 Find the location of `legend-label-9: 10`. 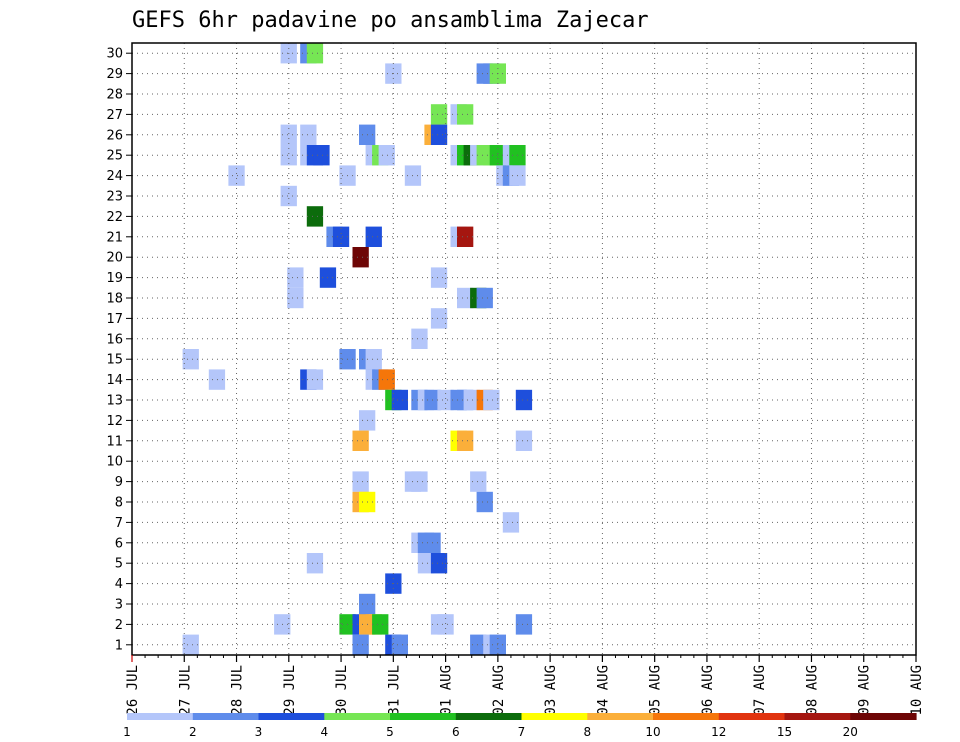

legend-label-9: 10 is located at coordinates (652, 732).